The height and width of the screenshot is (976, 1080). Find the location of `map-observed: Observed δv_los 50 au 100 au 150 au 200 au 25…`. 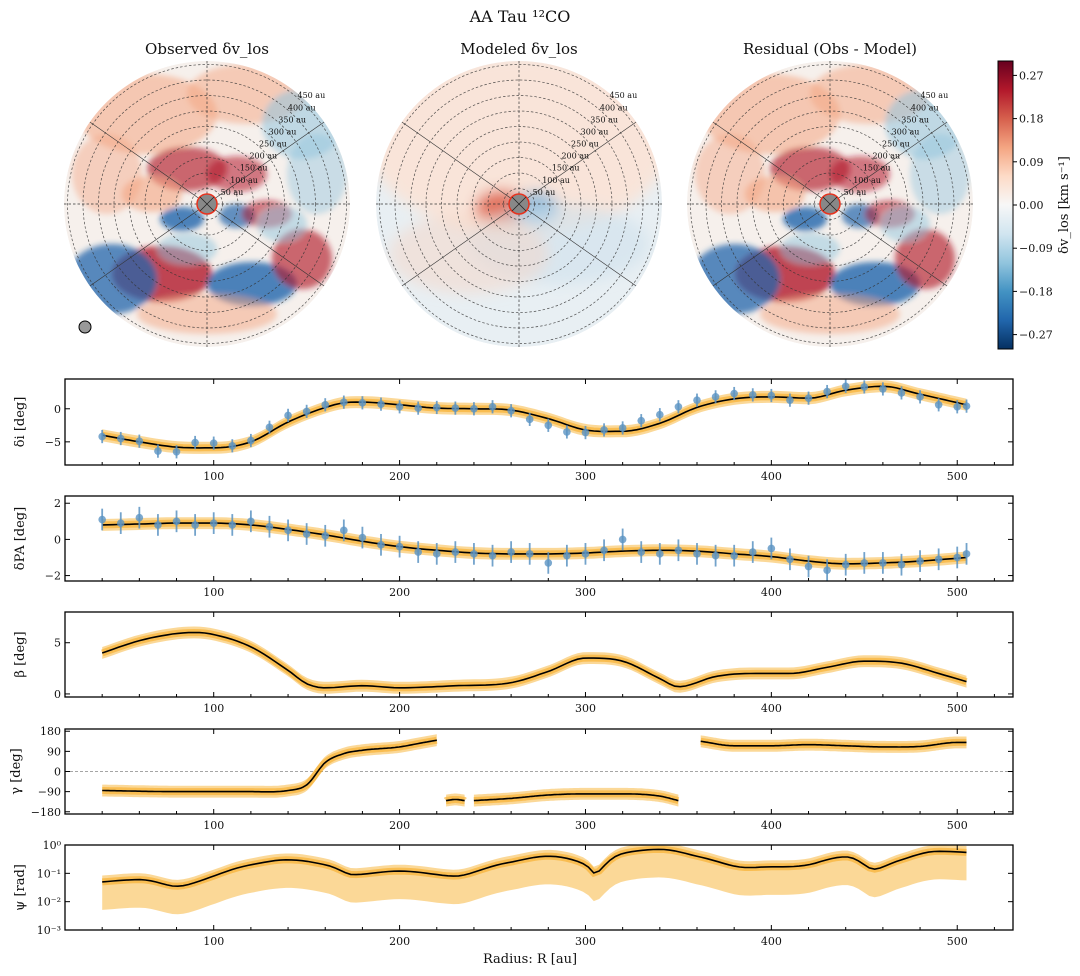

map-observed: Observed δv_los 50 au 100 au 150 au 200 au 25… is located at coordinates (207, 193).